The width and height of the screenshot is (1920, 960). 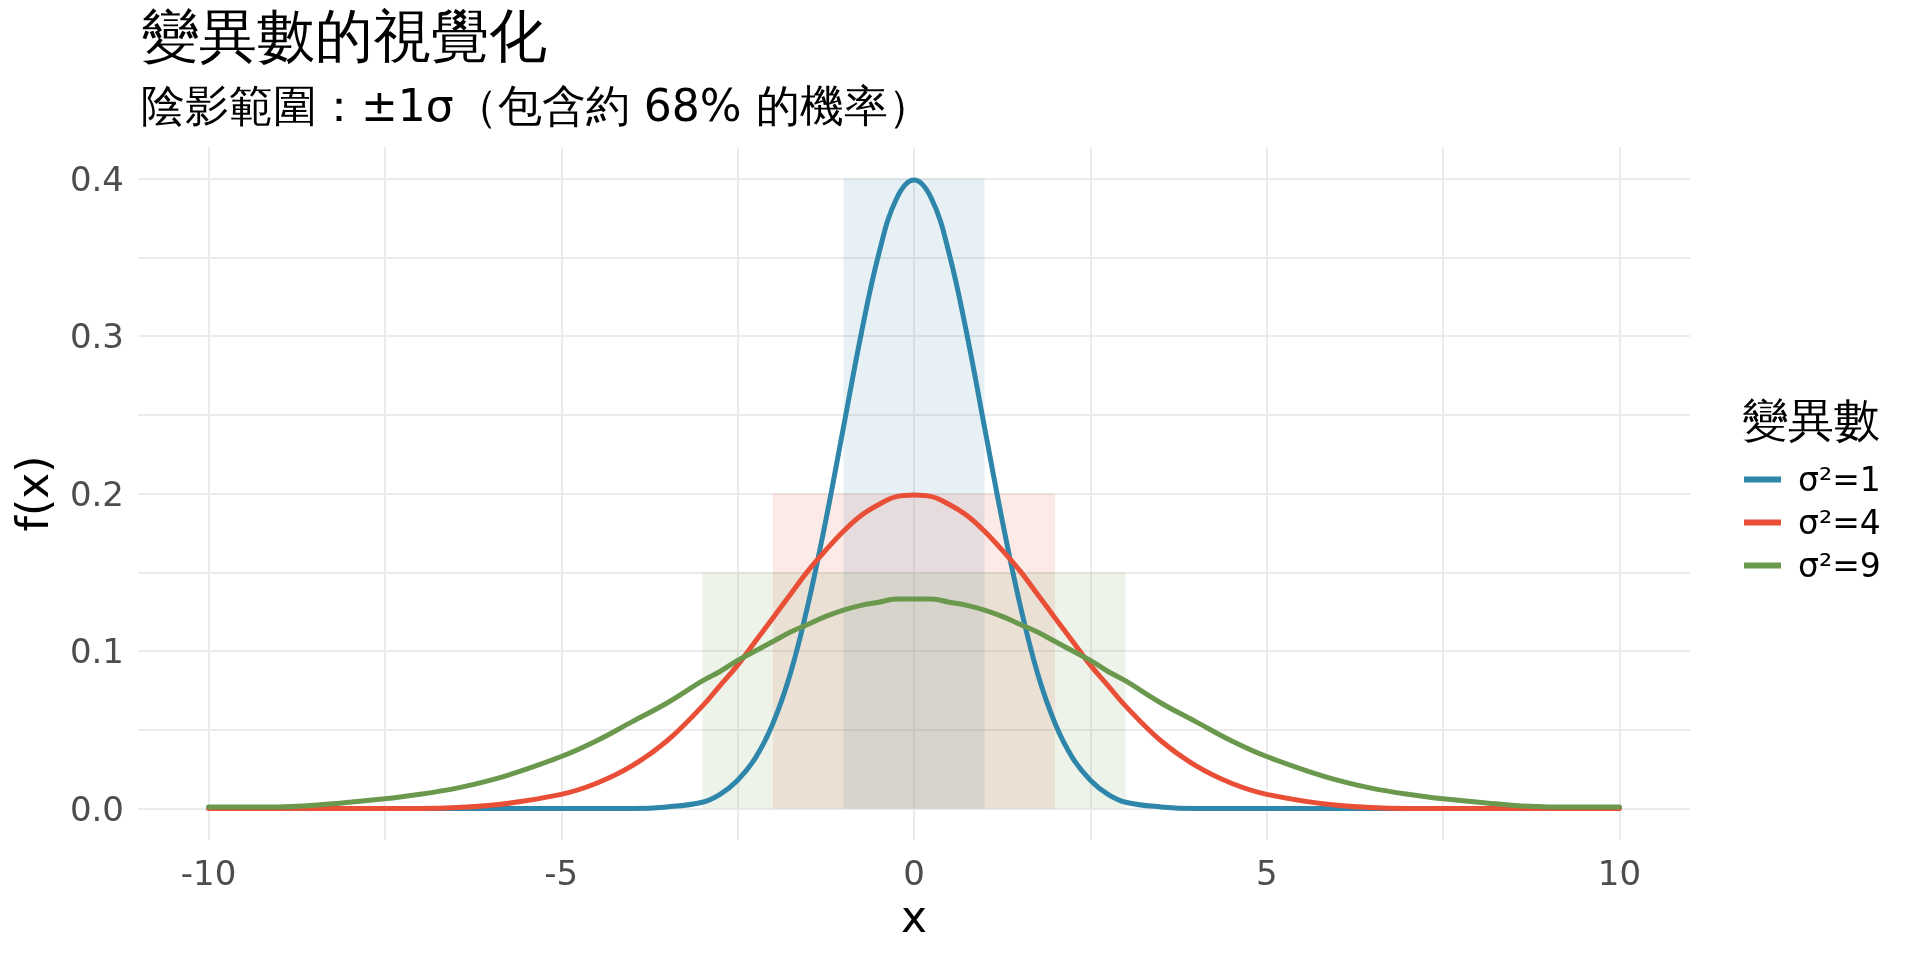 What do you see at coordinates (96, 808) in the screenshot?
I see `y-tick-label: 0.0` at bounding box center [96, 808].